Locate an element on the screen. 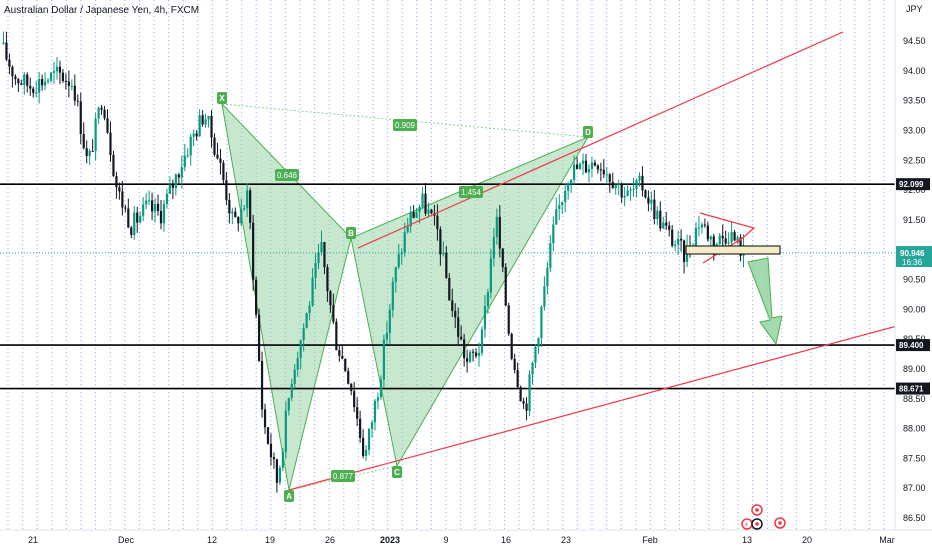 The height and width of the screenshot is (550, 932). level-label-box is located at coordinates (913, 388).